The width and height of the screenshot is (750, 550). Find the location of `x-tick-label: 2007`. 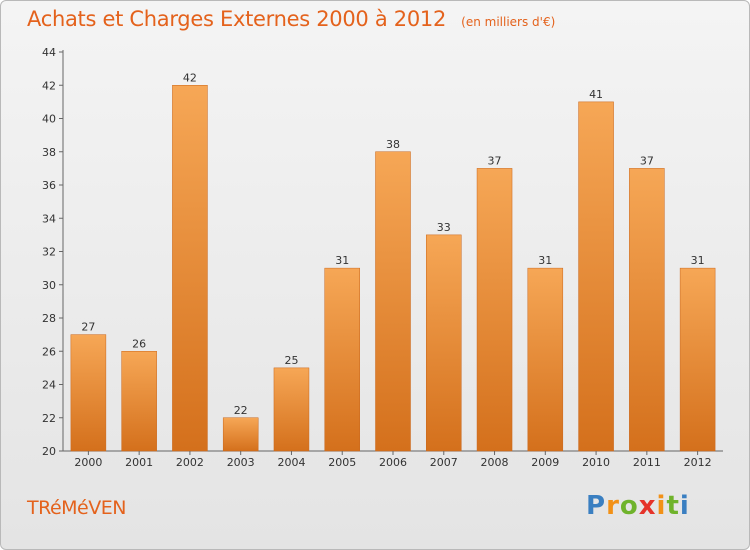

x-tick-label: 2007 is located at coordinates (444, 462).